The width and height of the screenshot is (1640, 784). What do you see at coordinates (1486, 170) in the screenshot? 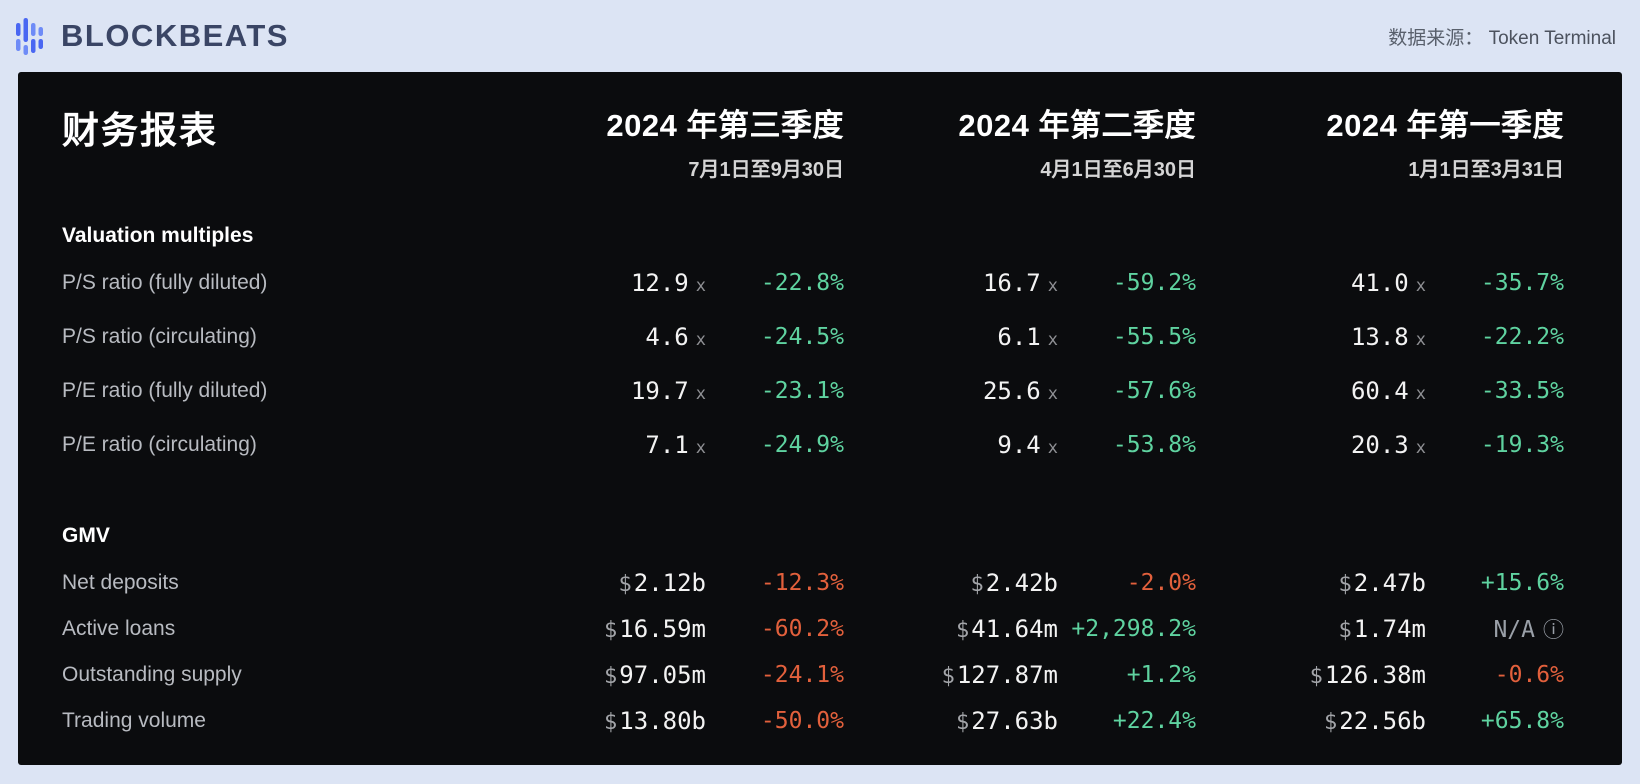
I see `quarter-date-range: 1月1日至3月31日` at bounding box center [1486, 170].